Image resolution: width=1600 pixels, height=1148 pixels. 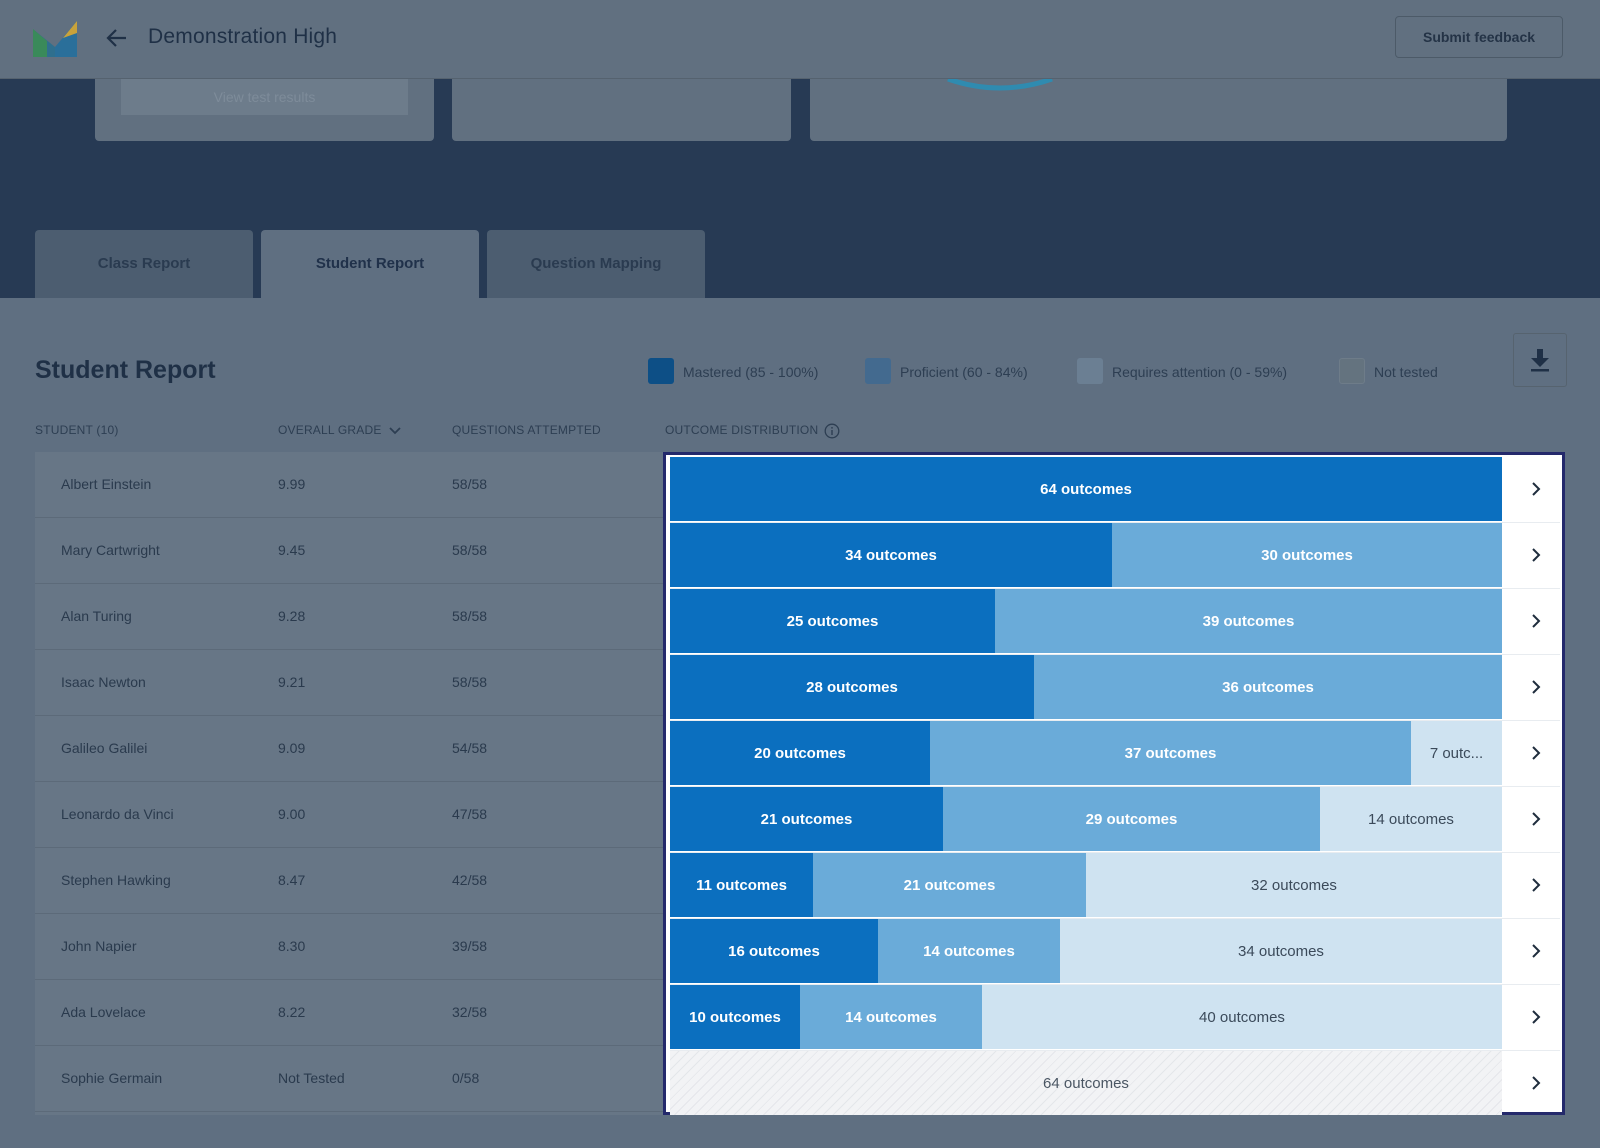 I want to click on segment-mastered: 28 outcomes, so click(x=852, y=687).